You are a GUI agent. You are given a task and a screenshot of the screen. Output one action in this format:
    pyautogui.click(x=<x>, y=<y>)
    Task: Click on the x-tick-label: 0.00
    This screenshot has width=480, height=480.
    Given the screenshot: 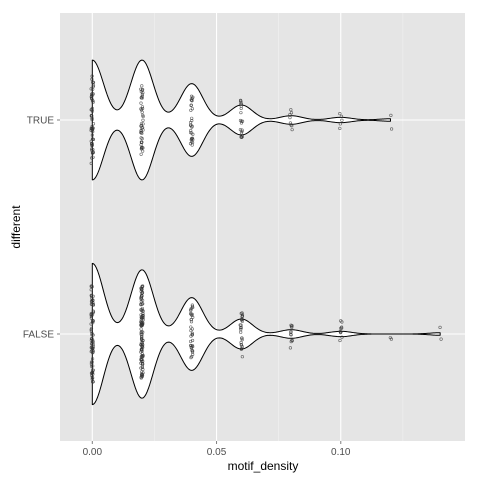 What is the action you would take?
    pyautogui.click(x=93, y=452)
    